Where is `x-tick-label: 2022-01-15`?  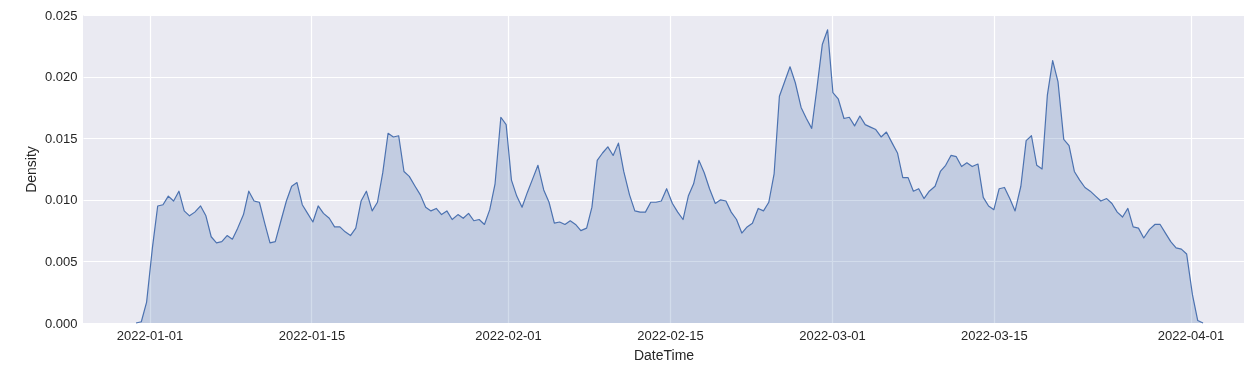
x-tick-label: 2022-01-15 is located at coordinates (312, 335).